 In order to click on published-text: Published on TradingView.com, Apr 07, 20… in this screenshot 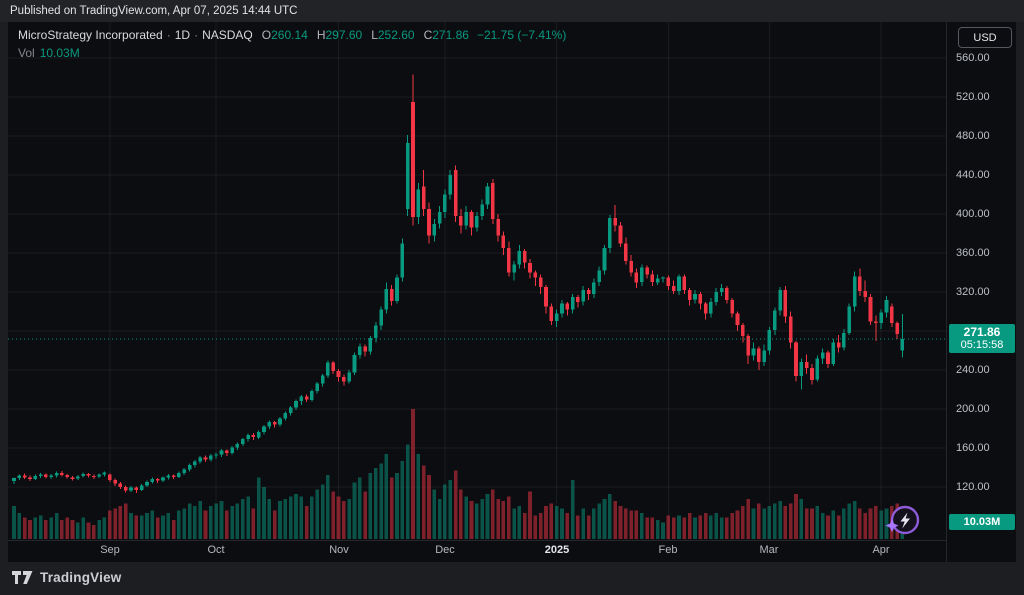, I will do `click(154, 11)`.